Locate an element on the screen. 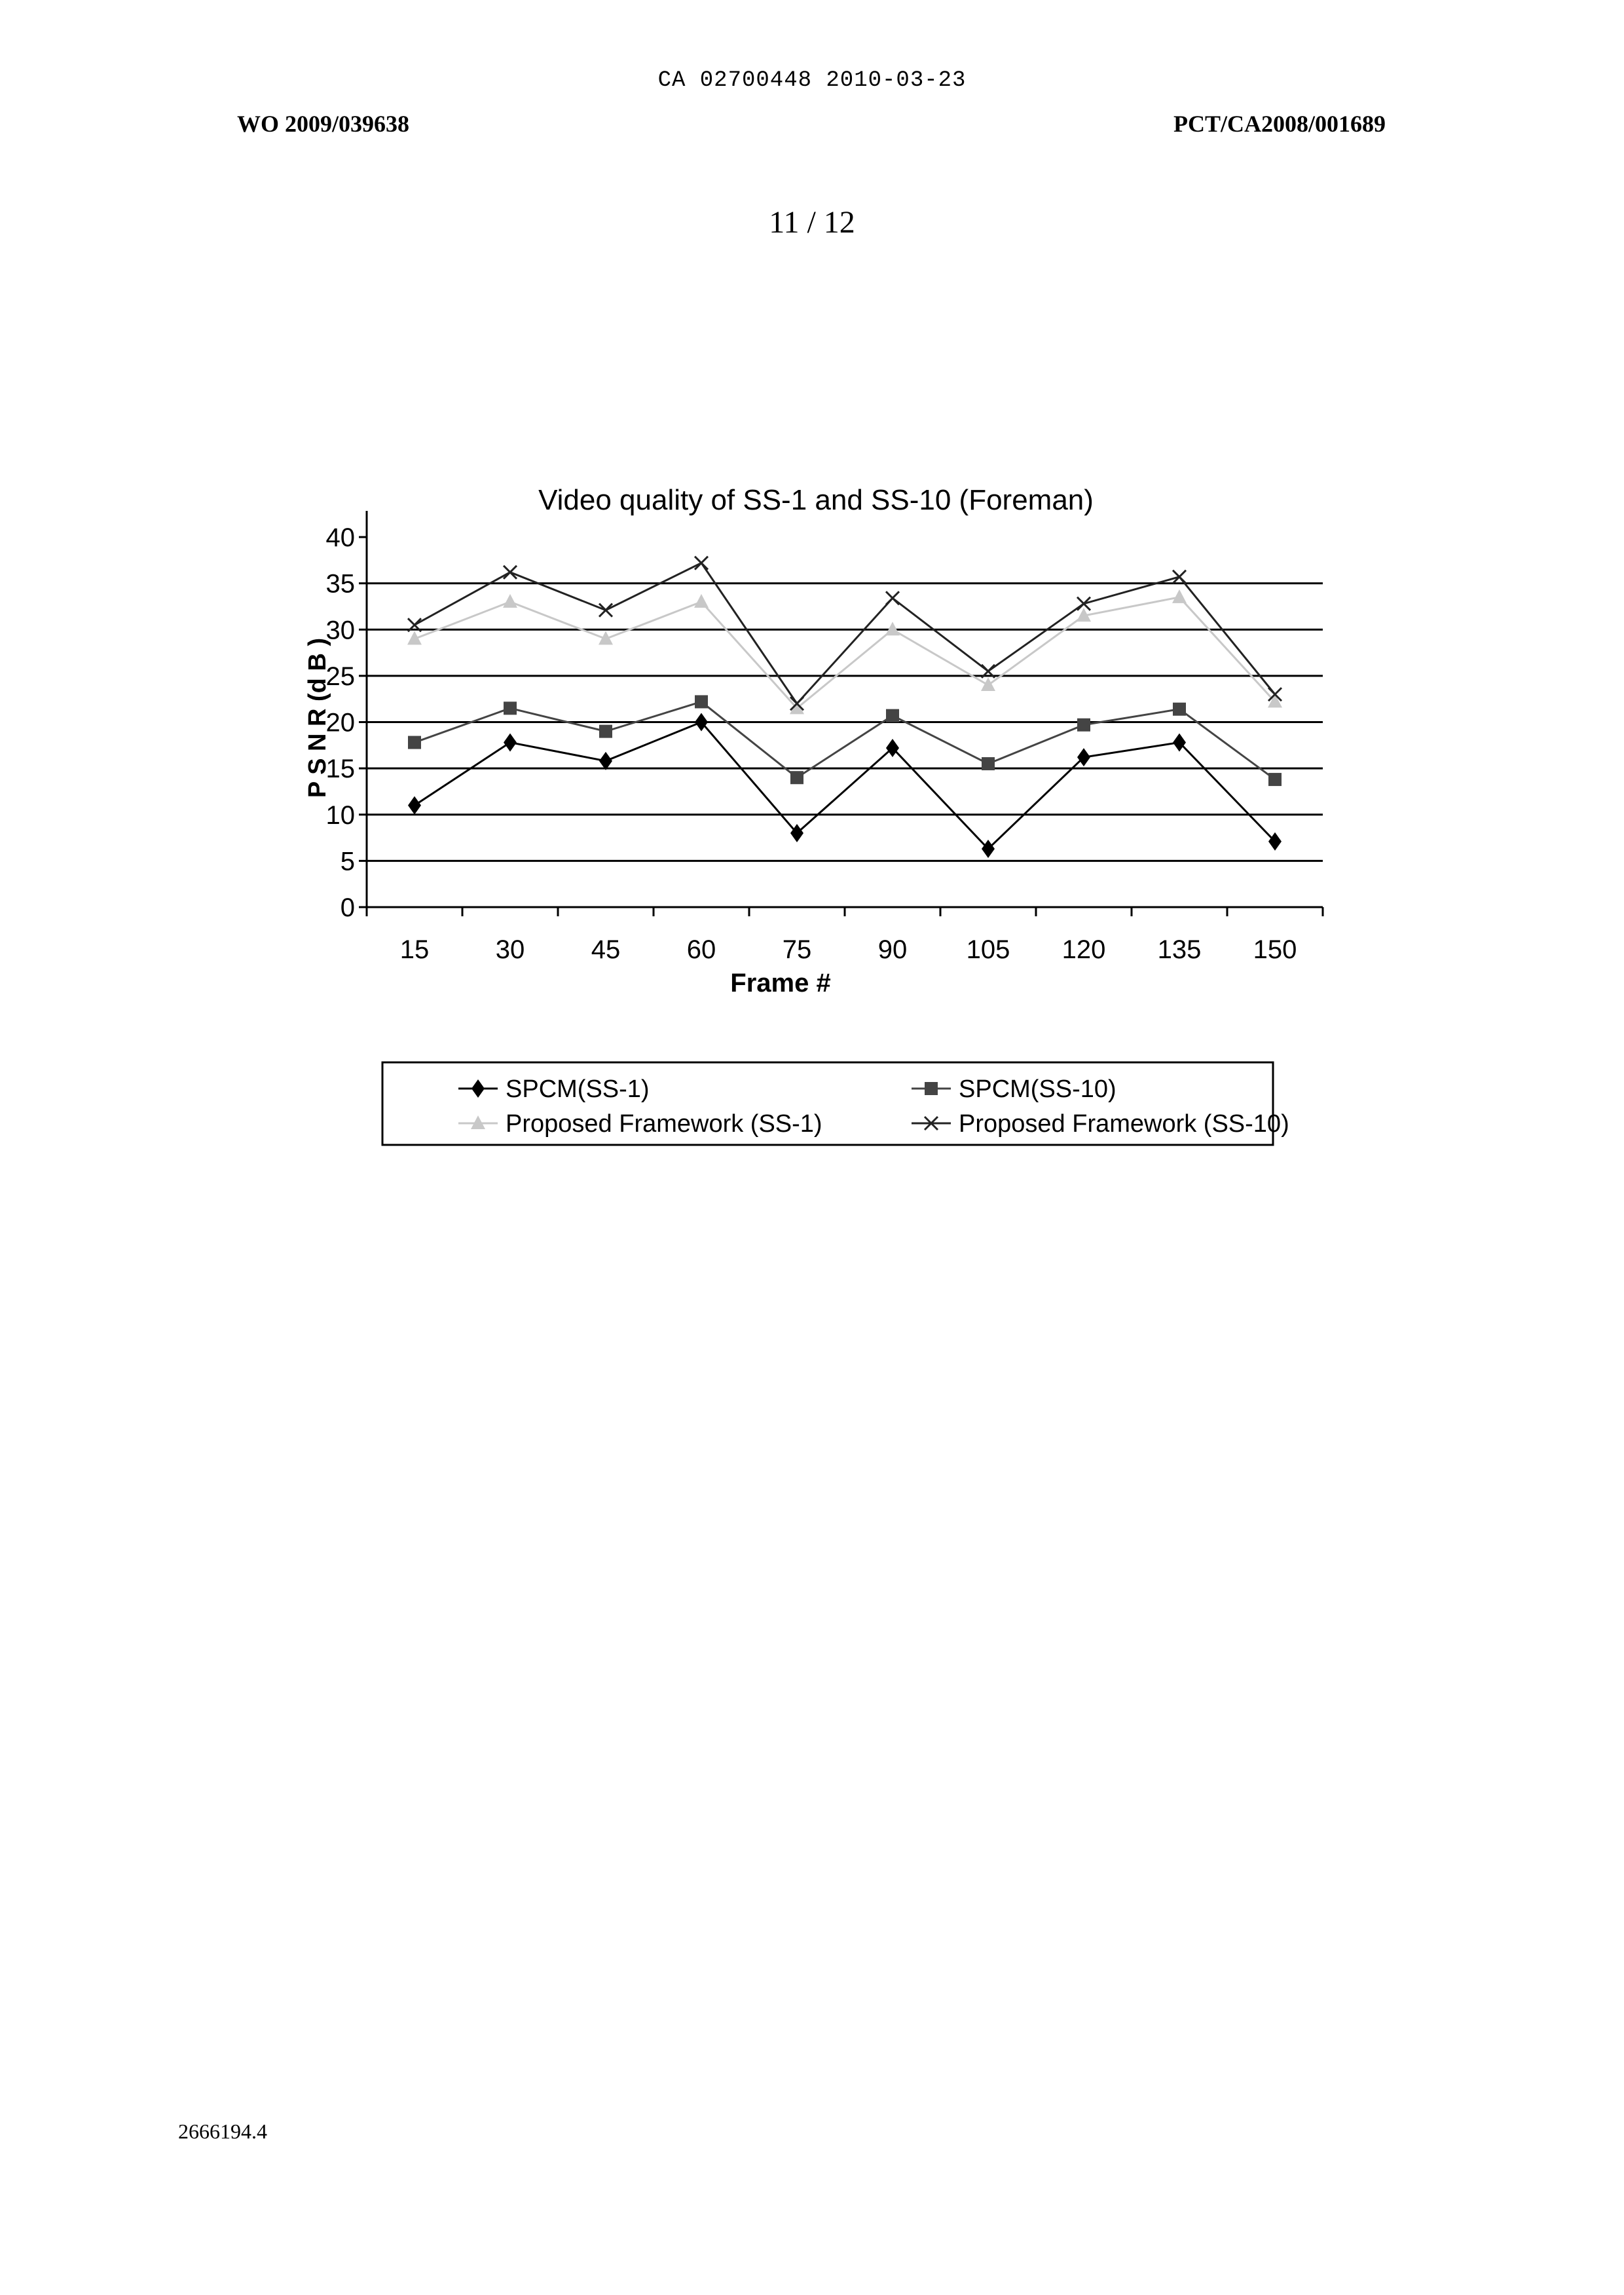  x-tick-label: 75 is located at coordinates (797, 949).